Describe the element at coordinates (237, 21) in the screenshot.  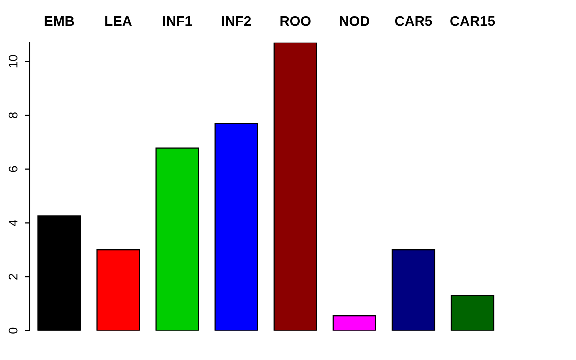
I see `x-tick-label: INF2` at that location.